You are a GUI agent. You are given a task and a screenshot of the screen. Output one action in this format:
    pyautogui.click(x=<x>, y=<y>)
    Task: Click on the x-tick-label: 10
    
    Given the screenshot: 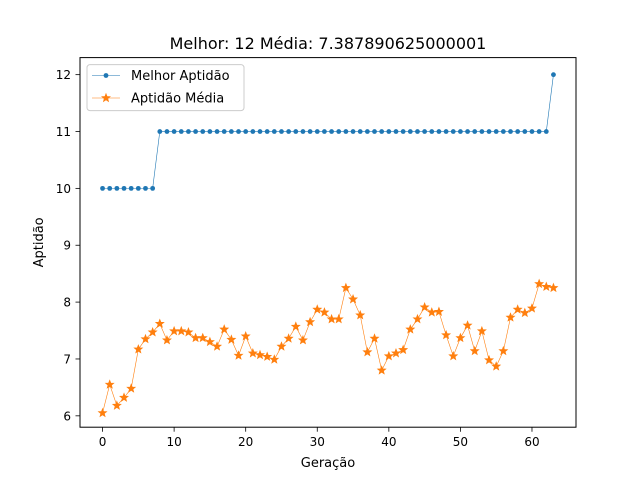 What is the action you would take?
    pyautogui.click(x=173, y=442)
    